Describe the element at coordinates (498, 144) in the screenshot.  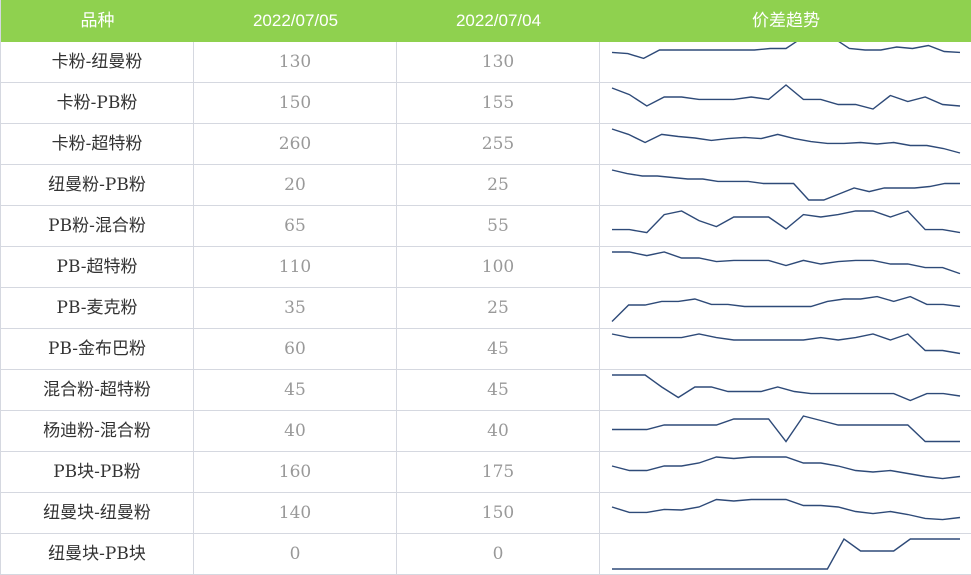
I see `value-date-2: 255` at that location.